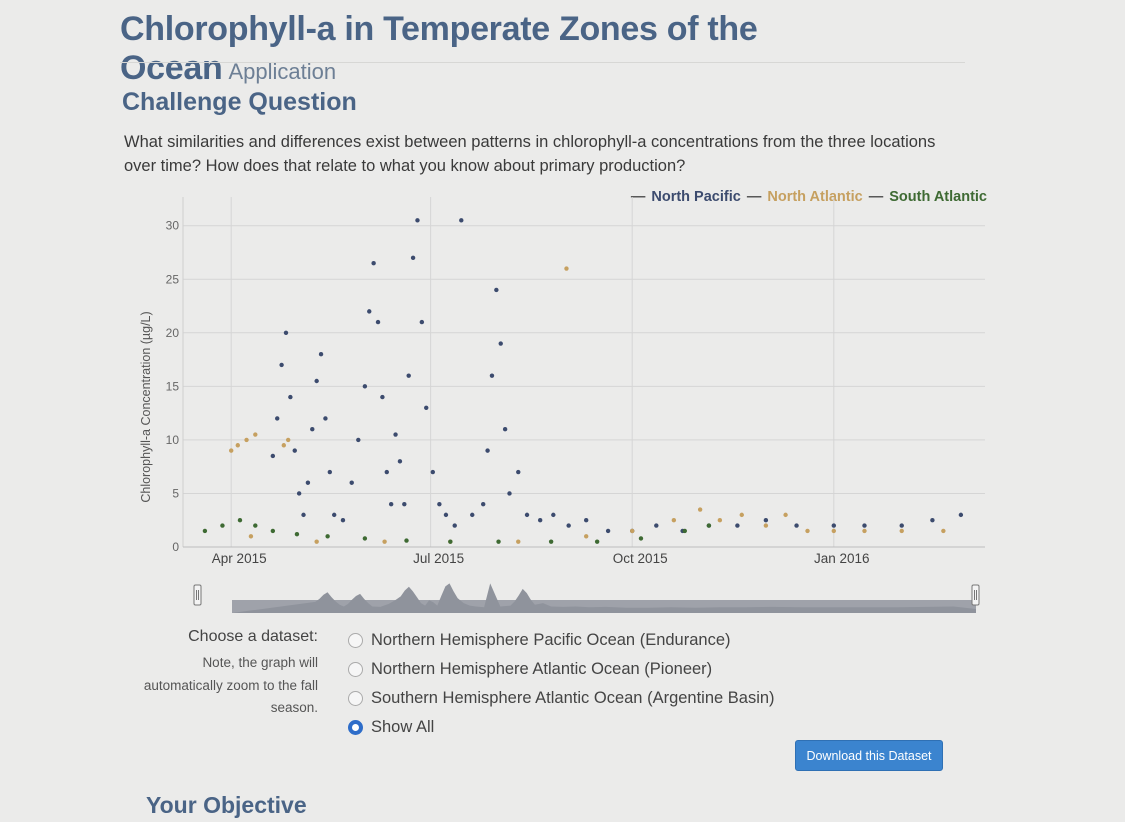 The width and height of the screenshot is (1125, 822). Describe the element at coordinates (586, 598) in the screenshot. I see `range-navigator` at that location.